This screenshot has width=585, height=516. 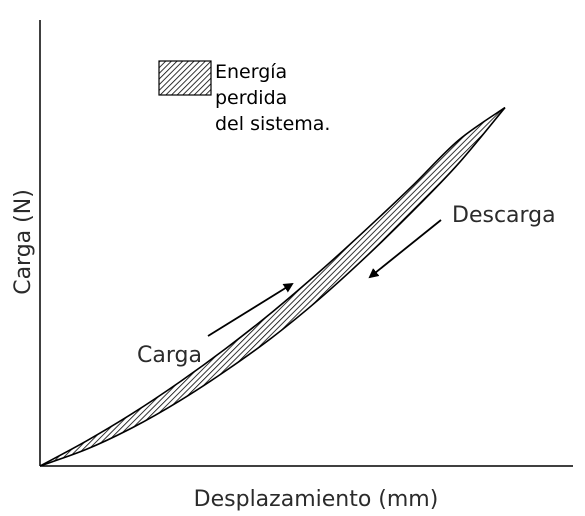 I want to click on loading-label: Carga, so click(x=169, y=355).